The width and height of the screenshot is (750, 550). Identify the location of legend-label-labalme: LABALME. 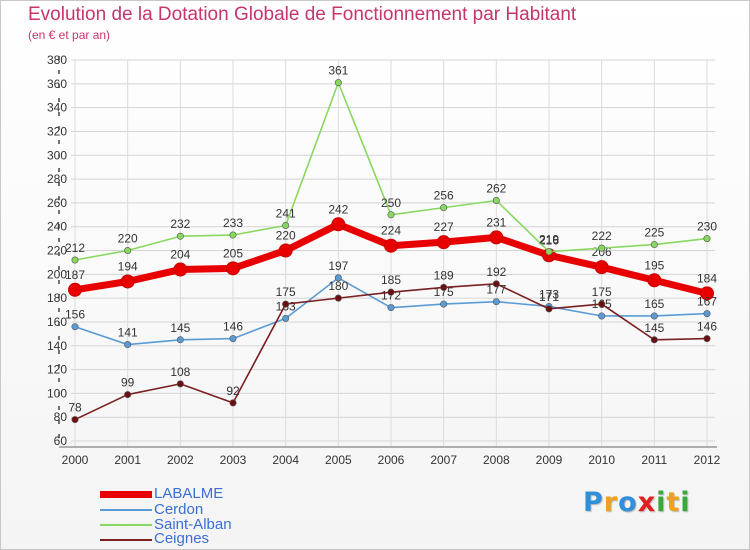
(189, 493).